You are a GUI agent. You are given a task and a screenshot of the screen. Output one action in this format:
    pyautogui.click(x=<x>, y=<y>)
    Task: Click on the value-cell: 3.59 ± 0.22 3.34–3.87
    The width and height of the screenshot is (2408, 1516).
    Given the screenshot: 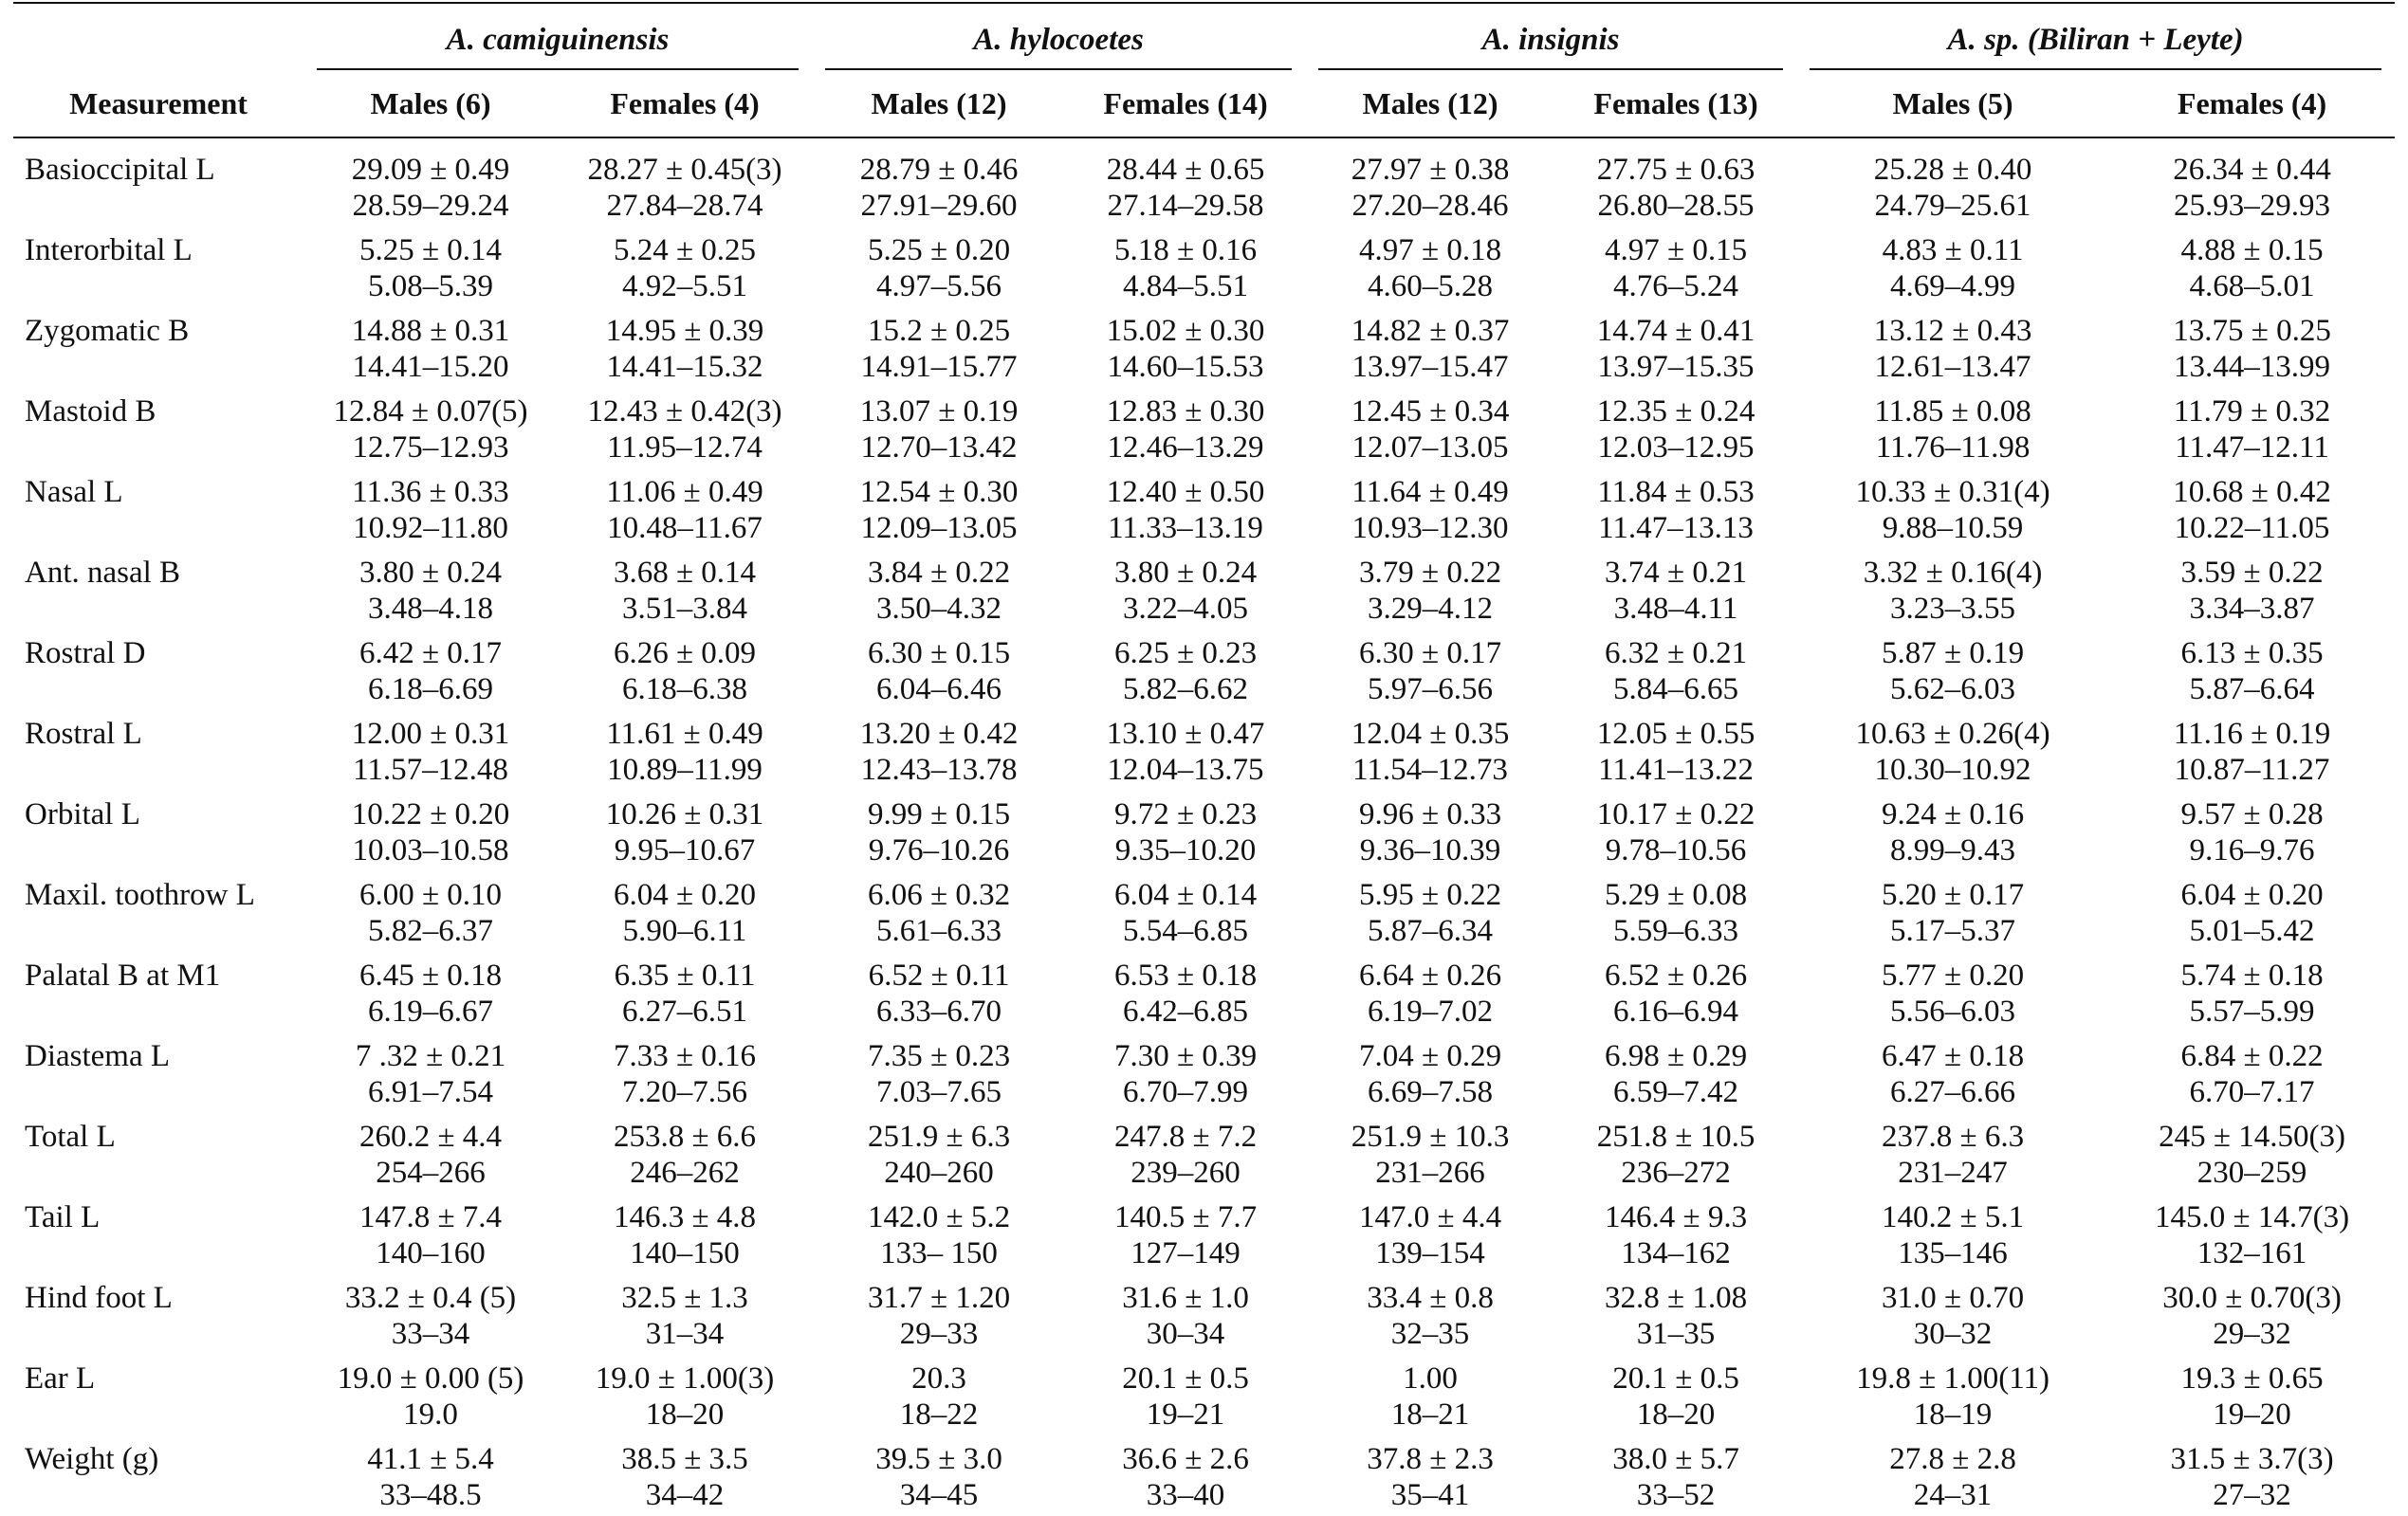 What is the action you would take?
    pyautogui.click(x=2252, y=589)
    